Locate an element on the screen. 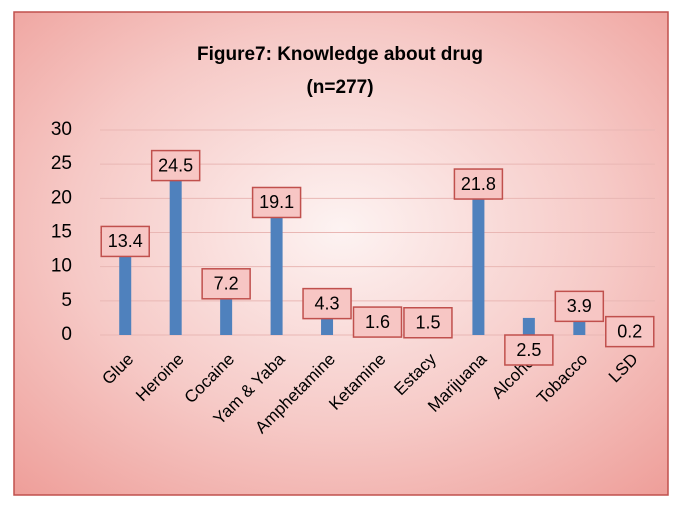  y-tick-label: 5 is located at coordinates (66, 300).